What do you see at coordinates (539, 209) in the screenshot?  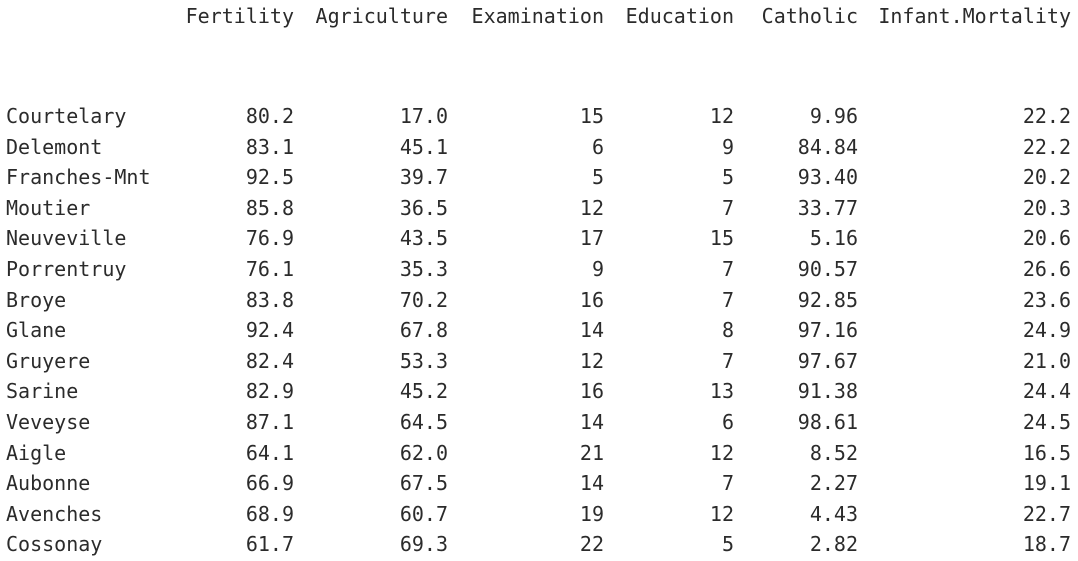 I see `table-row: Moutier 85.8 36.5 12 7 33.77 20.3` at bounding box center [539, 209].